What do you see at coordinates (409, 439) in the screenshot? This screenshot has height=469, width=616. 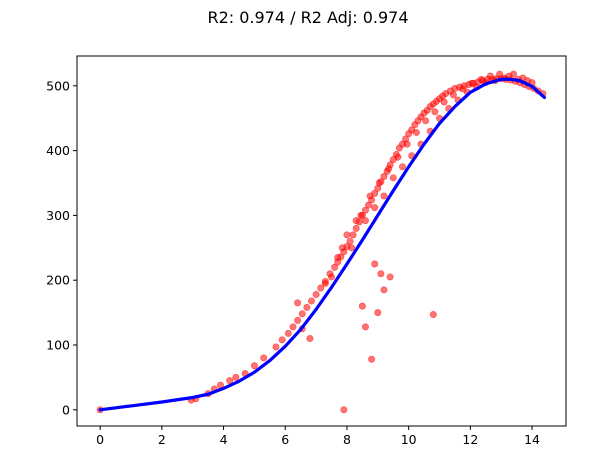 I see `x-tick-label: 10` at bounding box center [409, 439].